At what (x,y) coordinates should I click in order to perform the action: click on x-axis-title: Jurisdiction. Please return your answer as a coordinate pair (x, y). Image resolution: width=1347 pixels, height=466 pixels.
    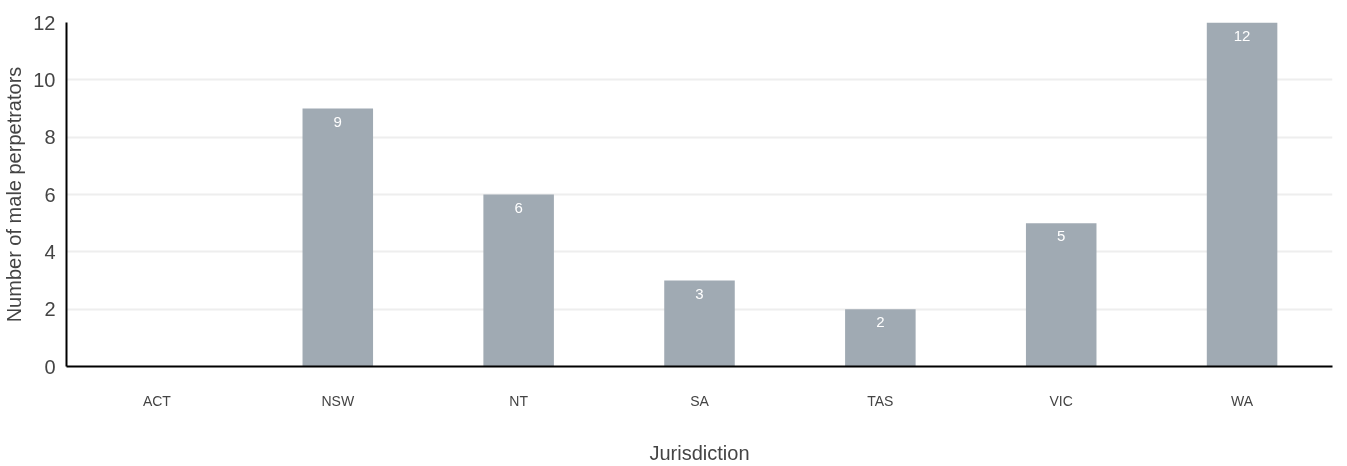
    Looking at the image, I should click on (699, 452).